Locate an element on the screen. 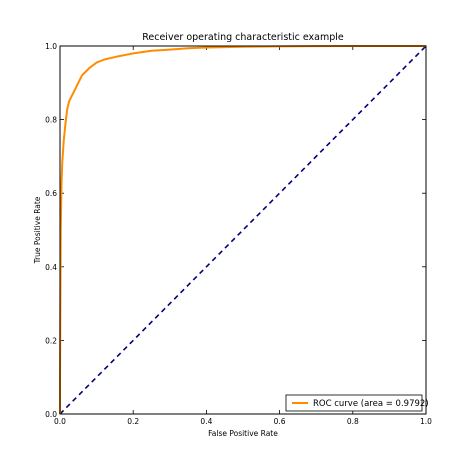 This screenshot has height=474, width=474. y-tick-label: 0.2 is located at coordinates (51, 340).